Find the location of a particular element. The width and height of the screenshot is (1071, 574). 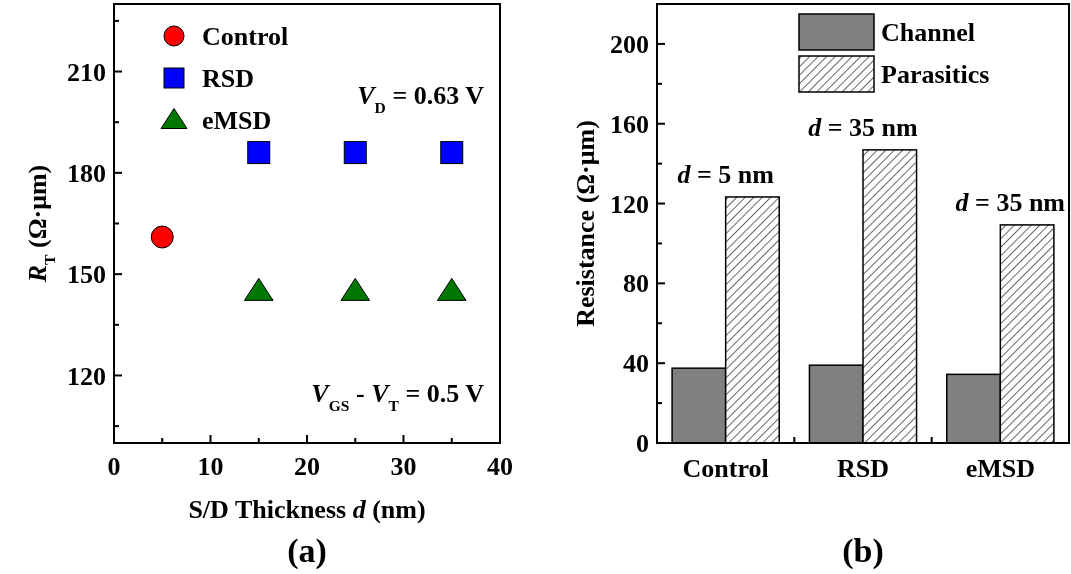

y-tick-label: 160 is located at coordinates (629, 124).